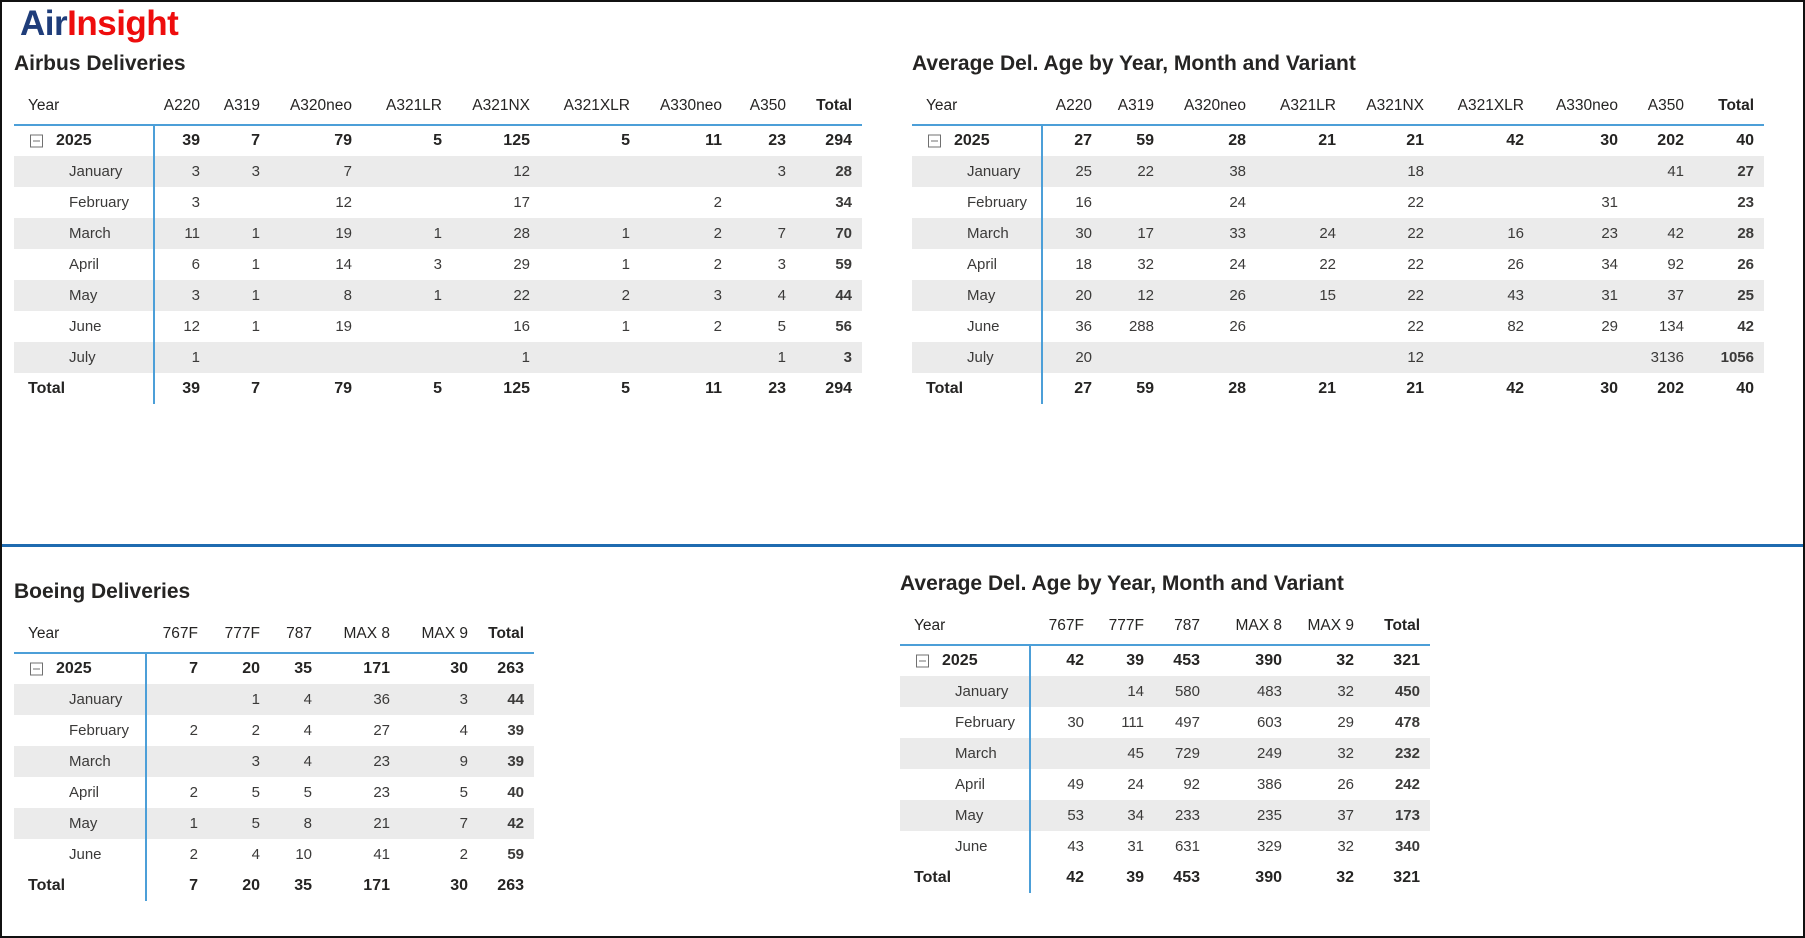 The image size is (1805, 938). What do you see at coordinates (1484, 357) in the screenshot?
I see `value-cell-a321xlr-july` at bounding box center [1484, 357].